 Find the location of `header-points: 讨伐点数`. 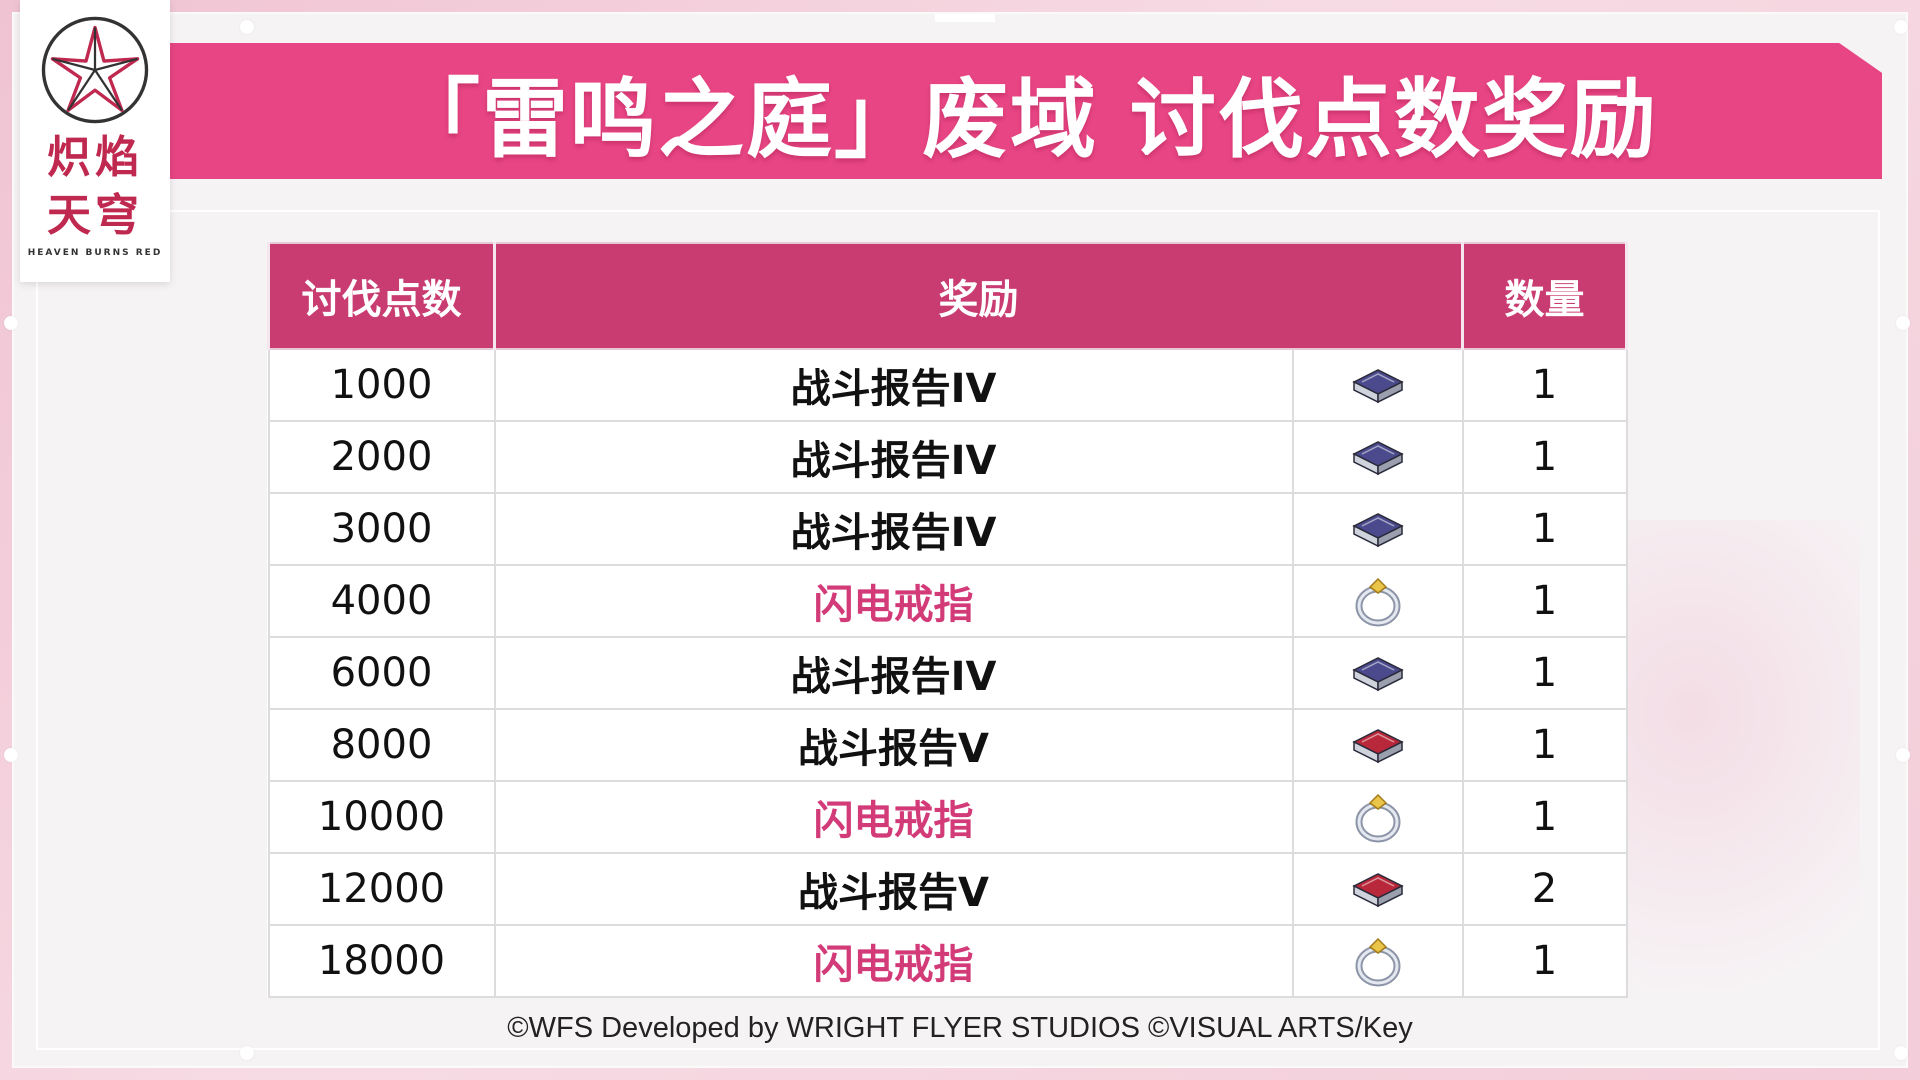

header-points: 讨伐点数 is located at coordinates (381, 296).